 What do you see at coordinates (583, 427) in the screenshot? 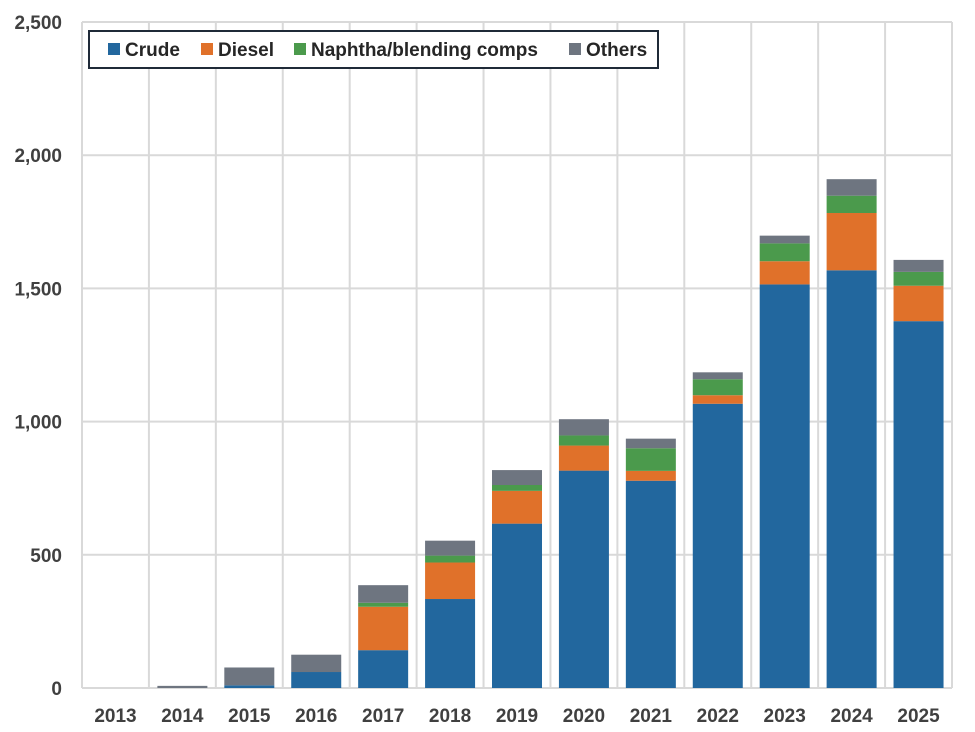
I see `bar-others-2020` at bounding box center [583, 427].